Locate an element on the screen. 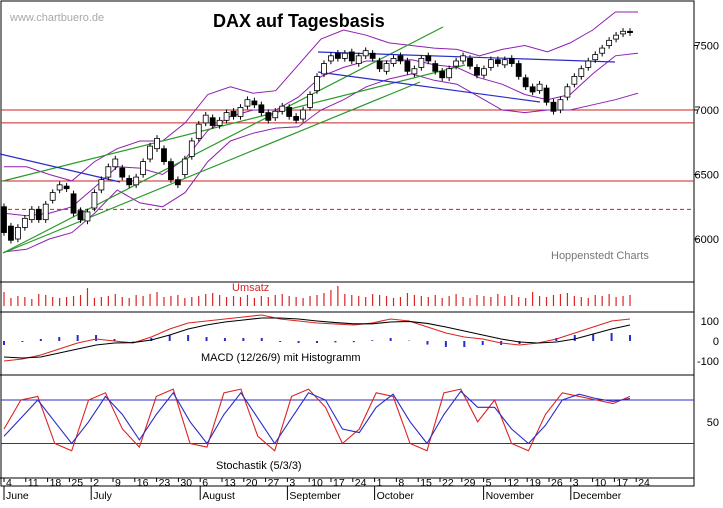 The width and height of the screenshot is (723, 508). x-day-label: 23 is located at coordinates (165, 483).